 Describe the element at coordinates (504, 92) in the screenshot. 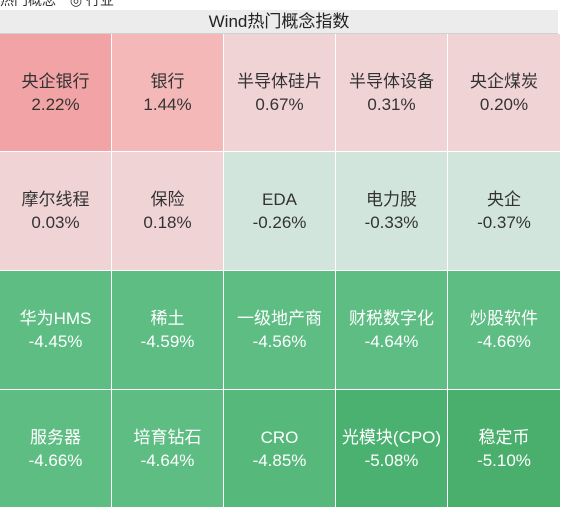

I see `heatmap-tile: 央企煤炭 0.20%` at that location.